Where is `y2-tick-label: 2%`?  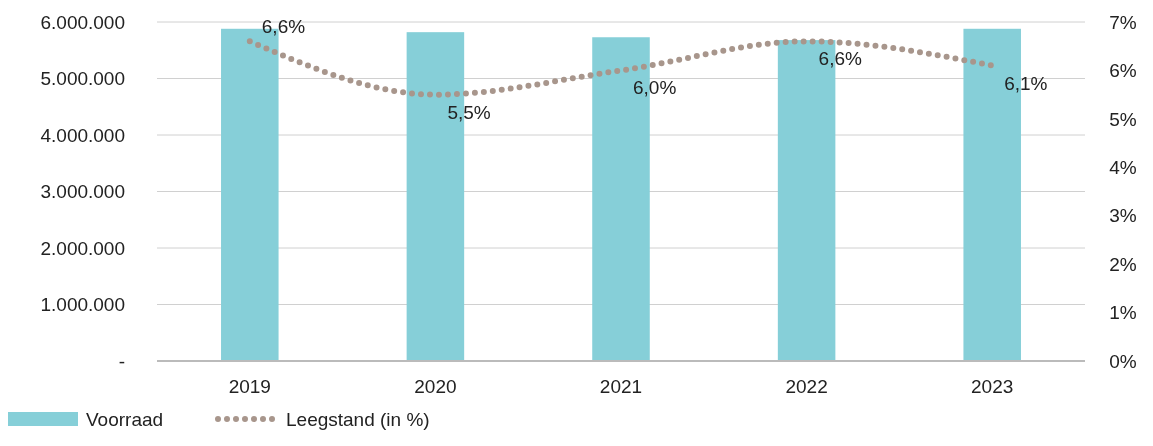
y2-tick-label: 2% is located at coordinates (1123, 264).